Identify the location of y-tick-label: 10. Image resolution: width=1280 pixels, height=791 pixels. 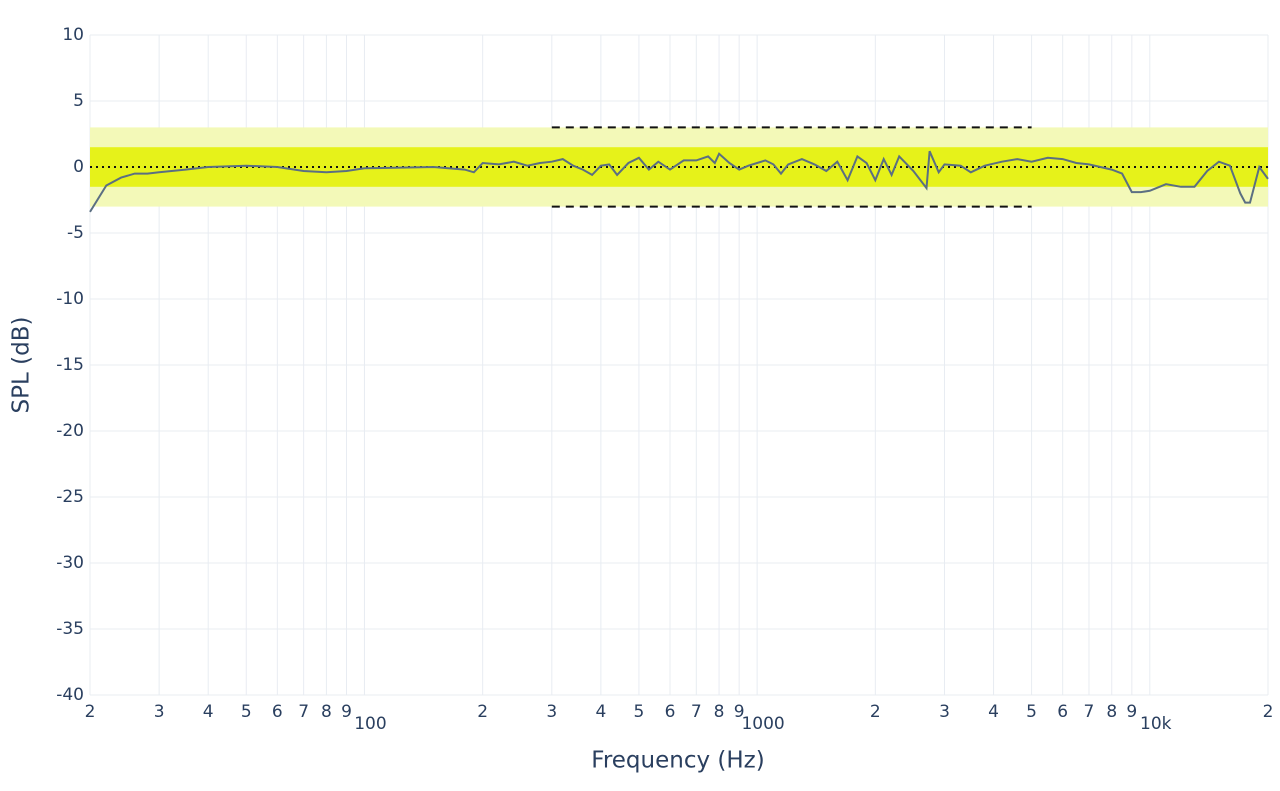
(73, 35).